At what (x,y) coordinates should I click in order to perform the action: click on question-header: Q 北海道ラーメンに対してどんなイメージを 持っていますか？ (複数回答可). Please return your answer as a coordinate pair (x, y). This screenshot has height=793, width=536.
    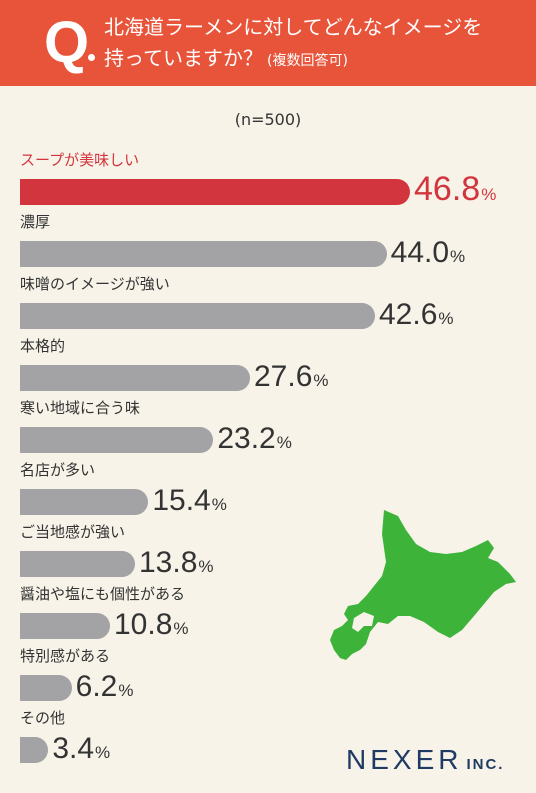
    Looking at the image, I should click on (268, 43).